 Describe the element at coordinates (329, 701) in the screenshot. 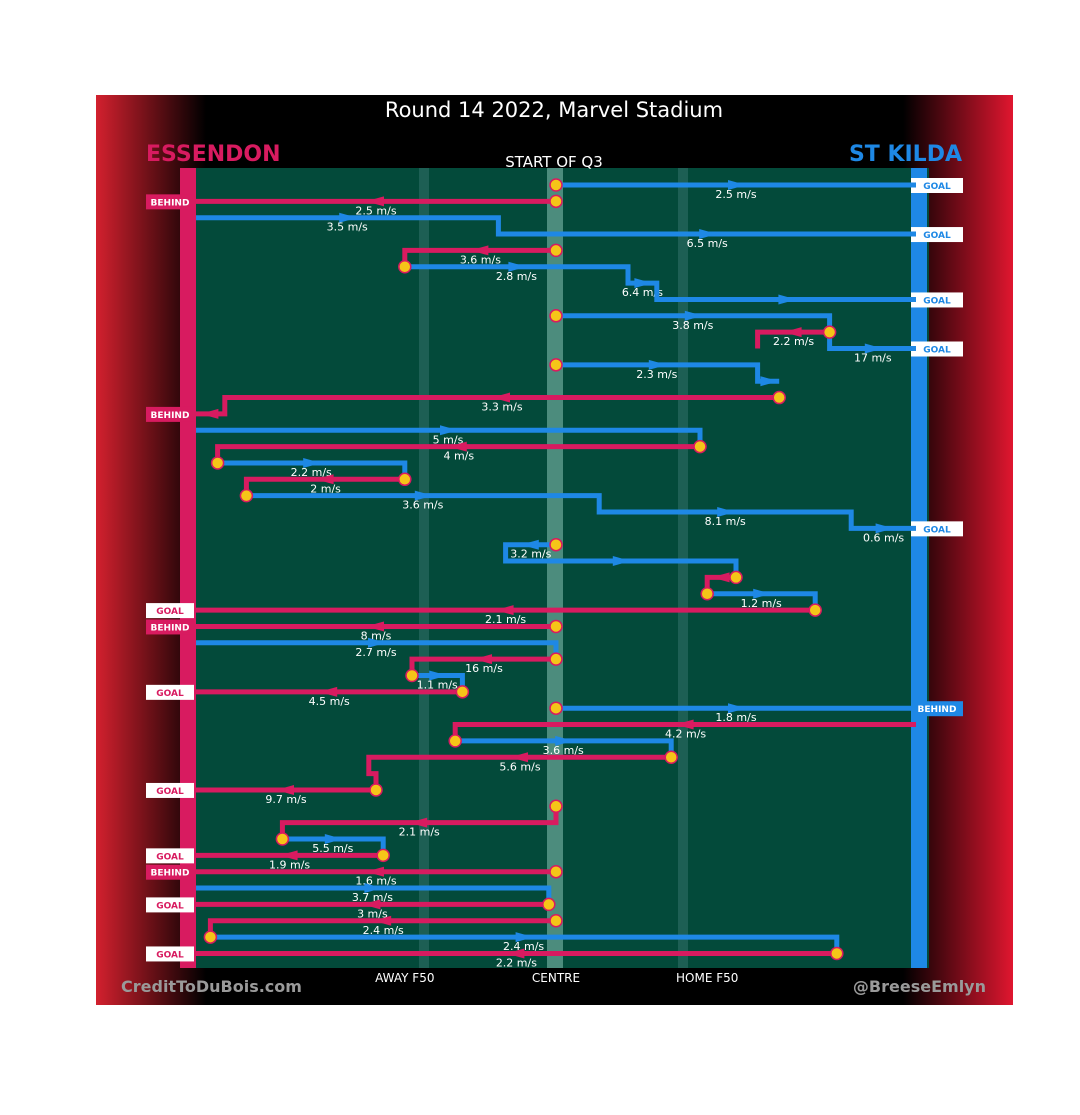

I see `speed-label: 4.5 m/s` at that location.